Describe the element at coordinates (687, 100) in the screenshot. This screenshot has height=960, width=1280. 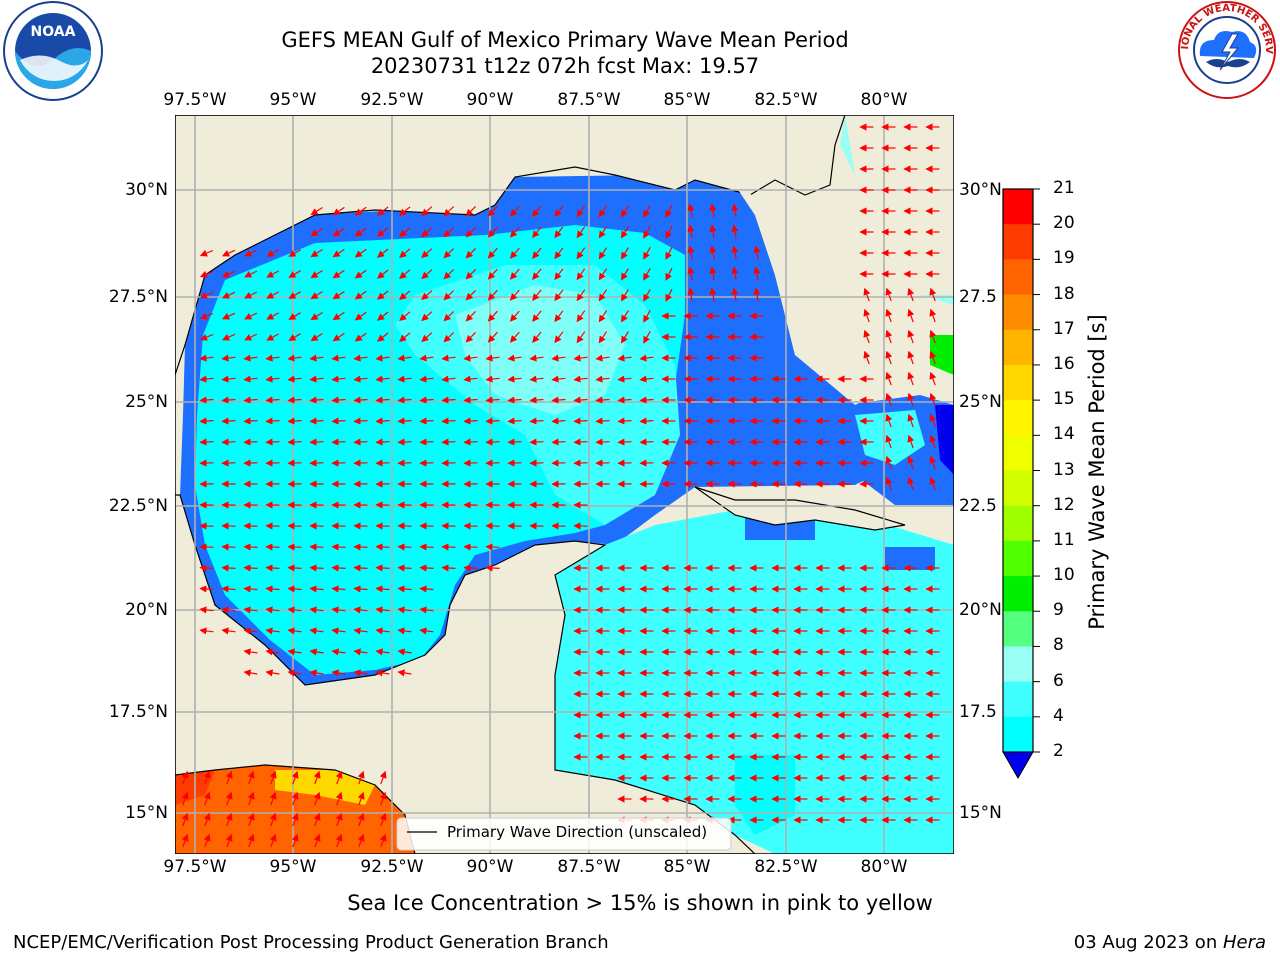
I see `lon-tick-top: 85°W` at that location.